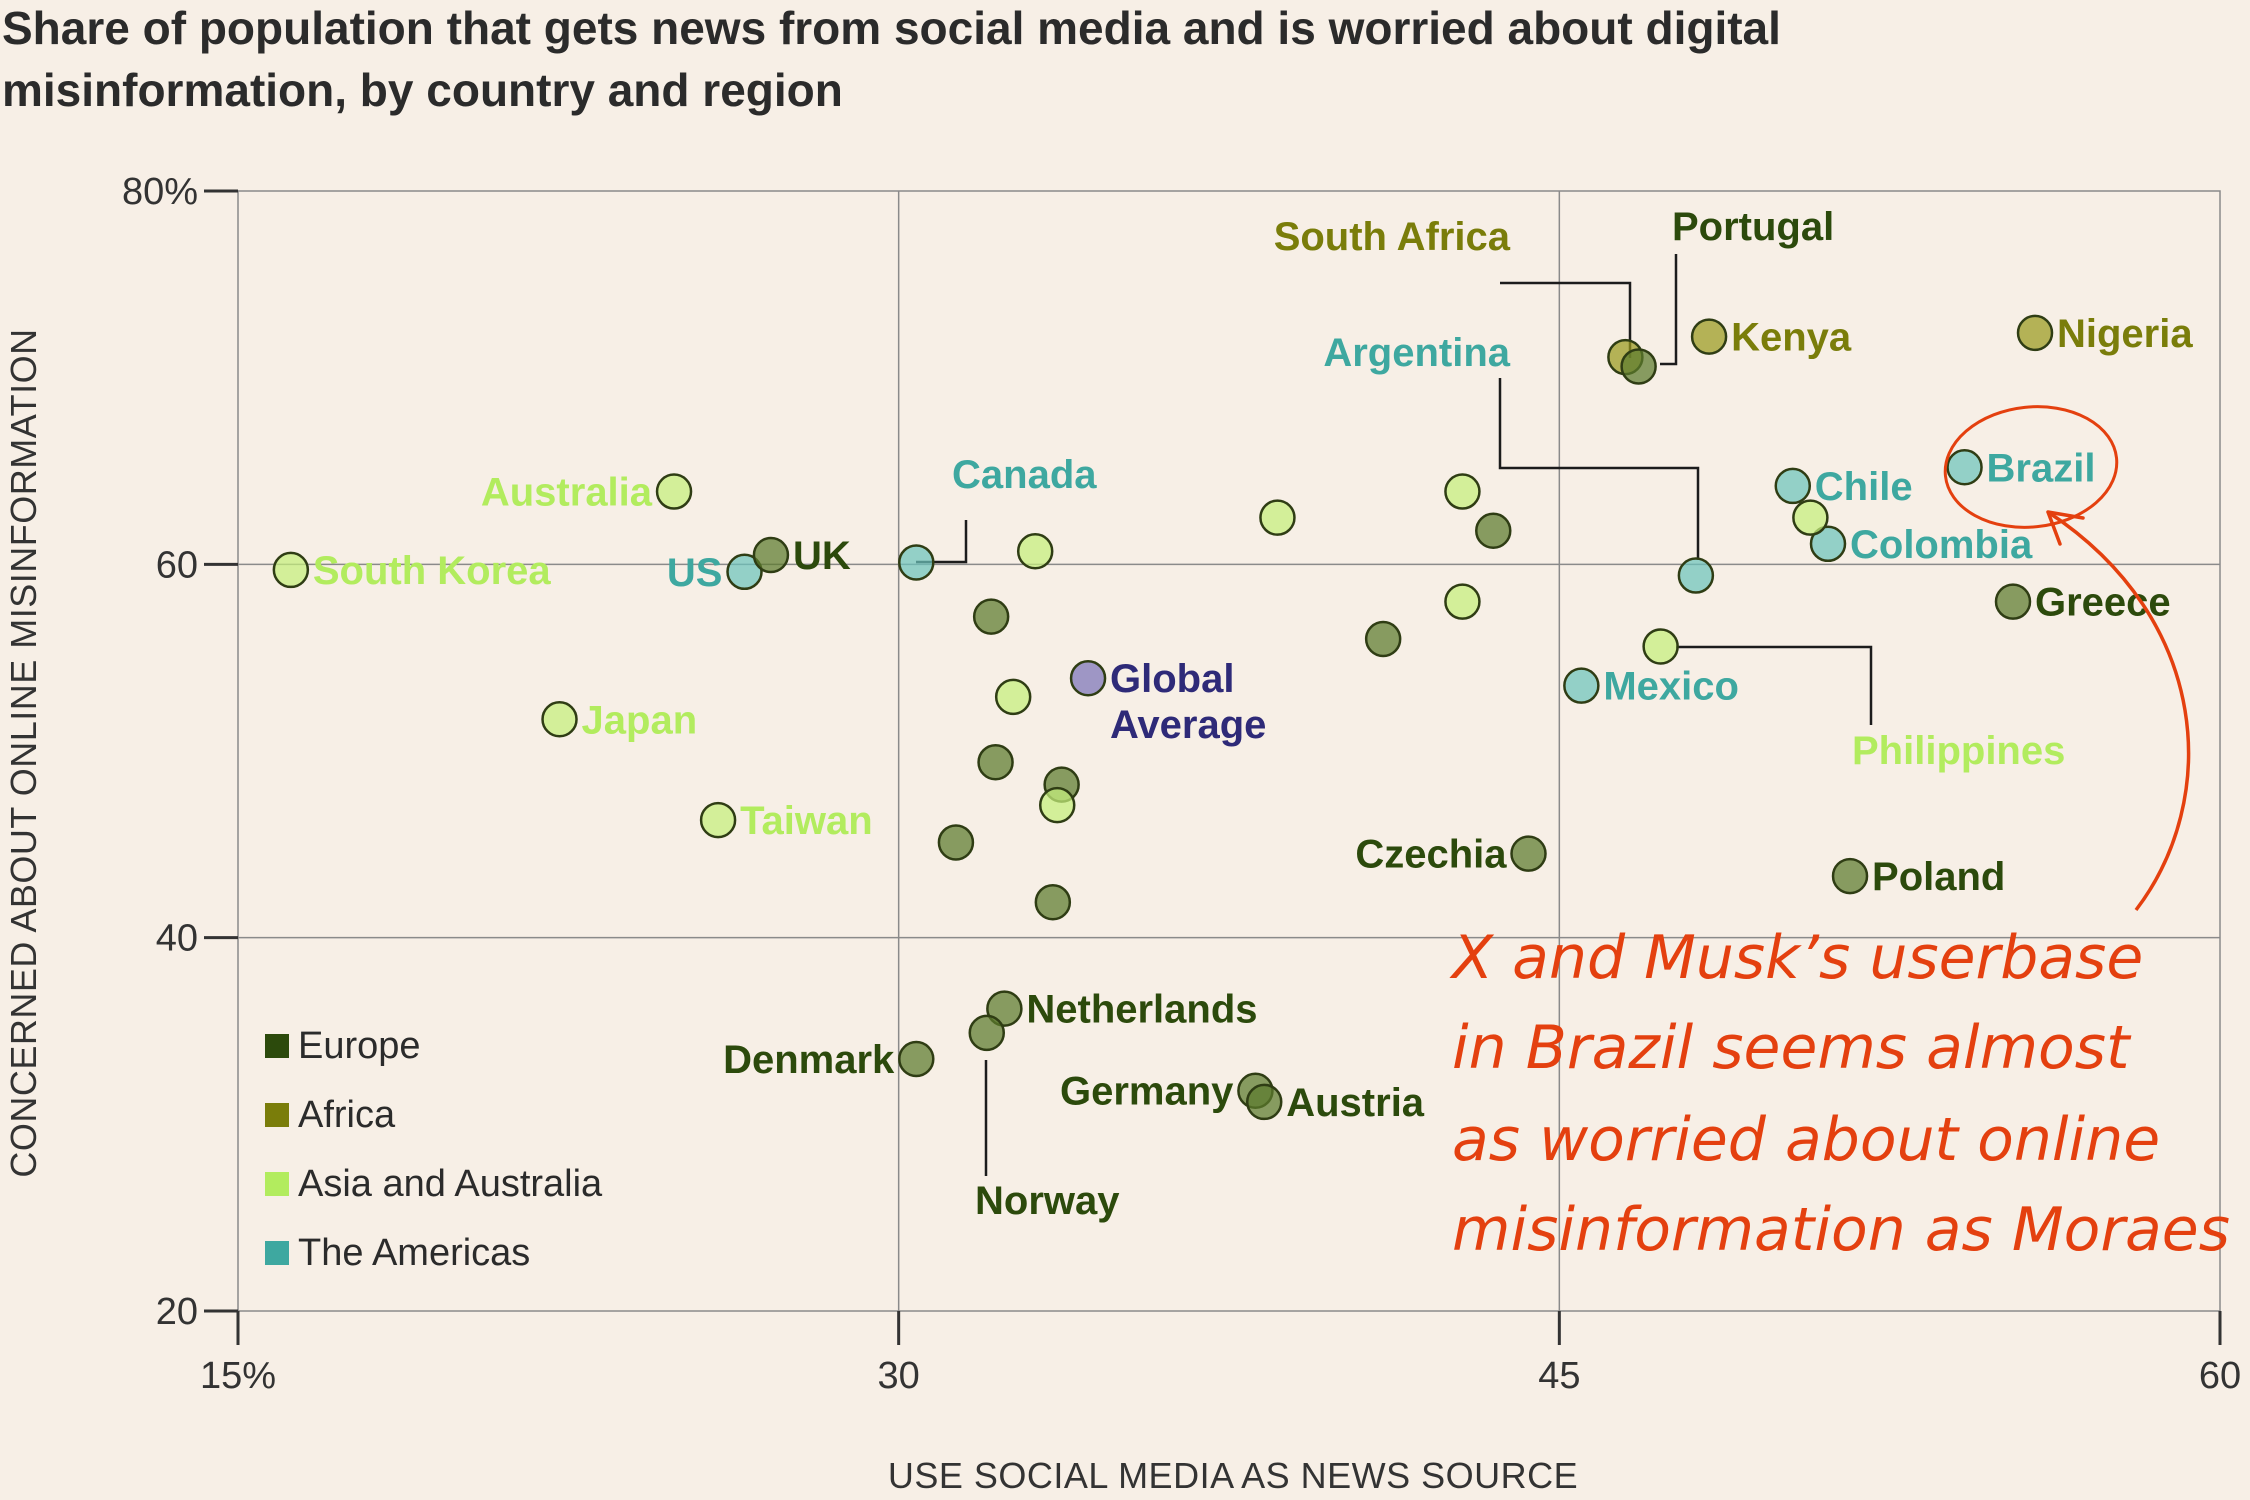 This screenshot has height=1500, width=2250. Describe the element at coordinates (277, 1115) in the screenshot. I see `legend-swatch-africa` at that location.